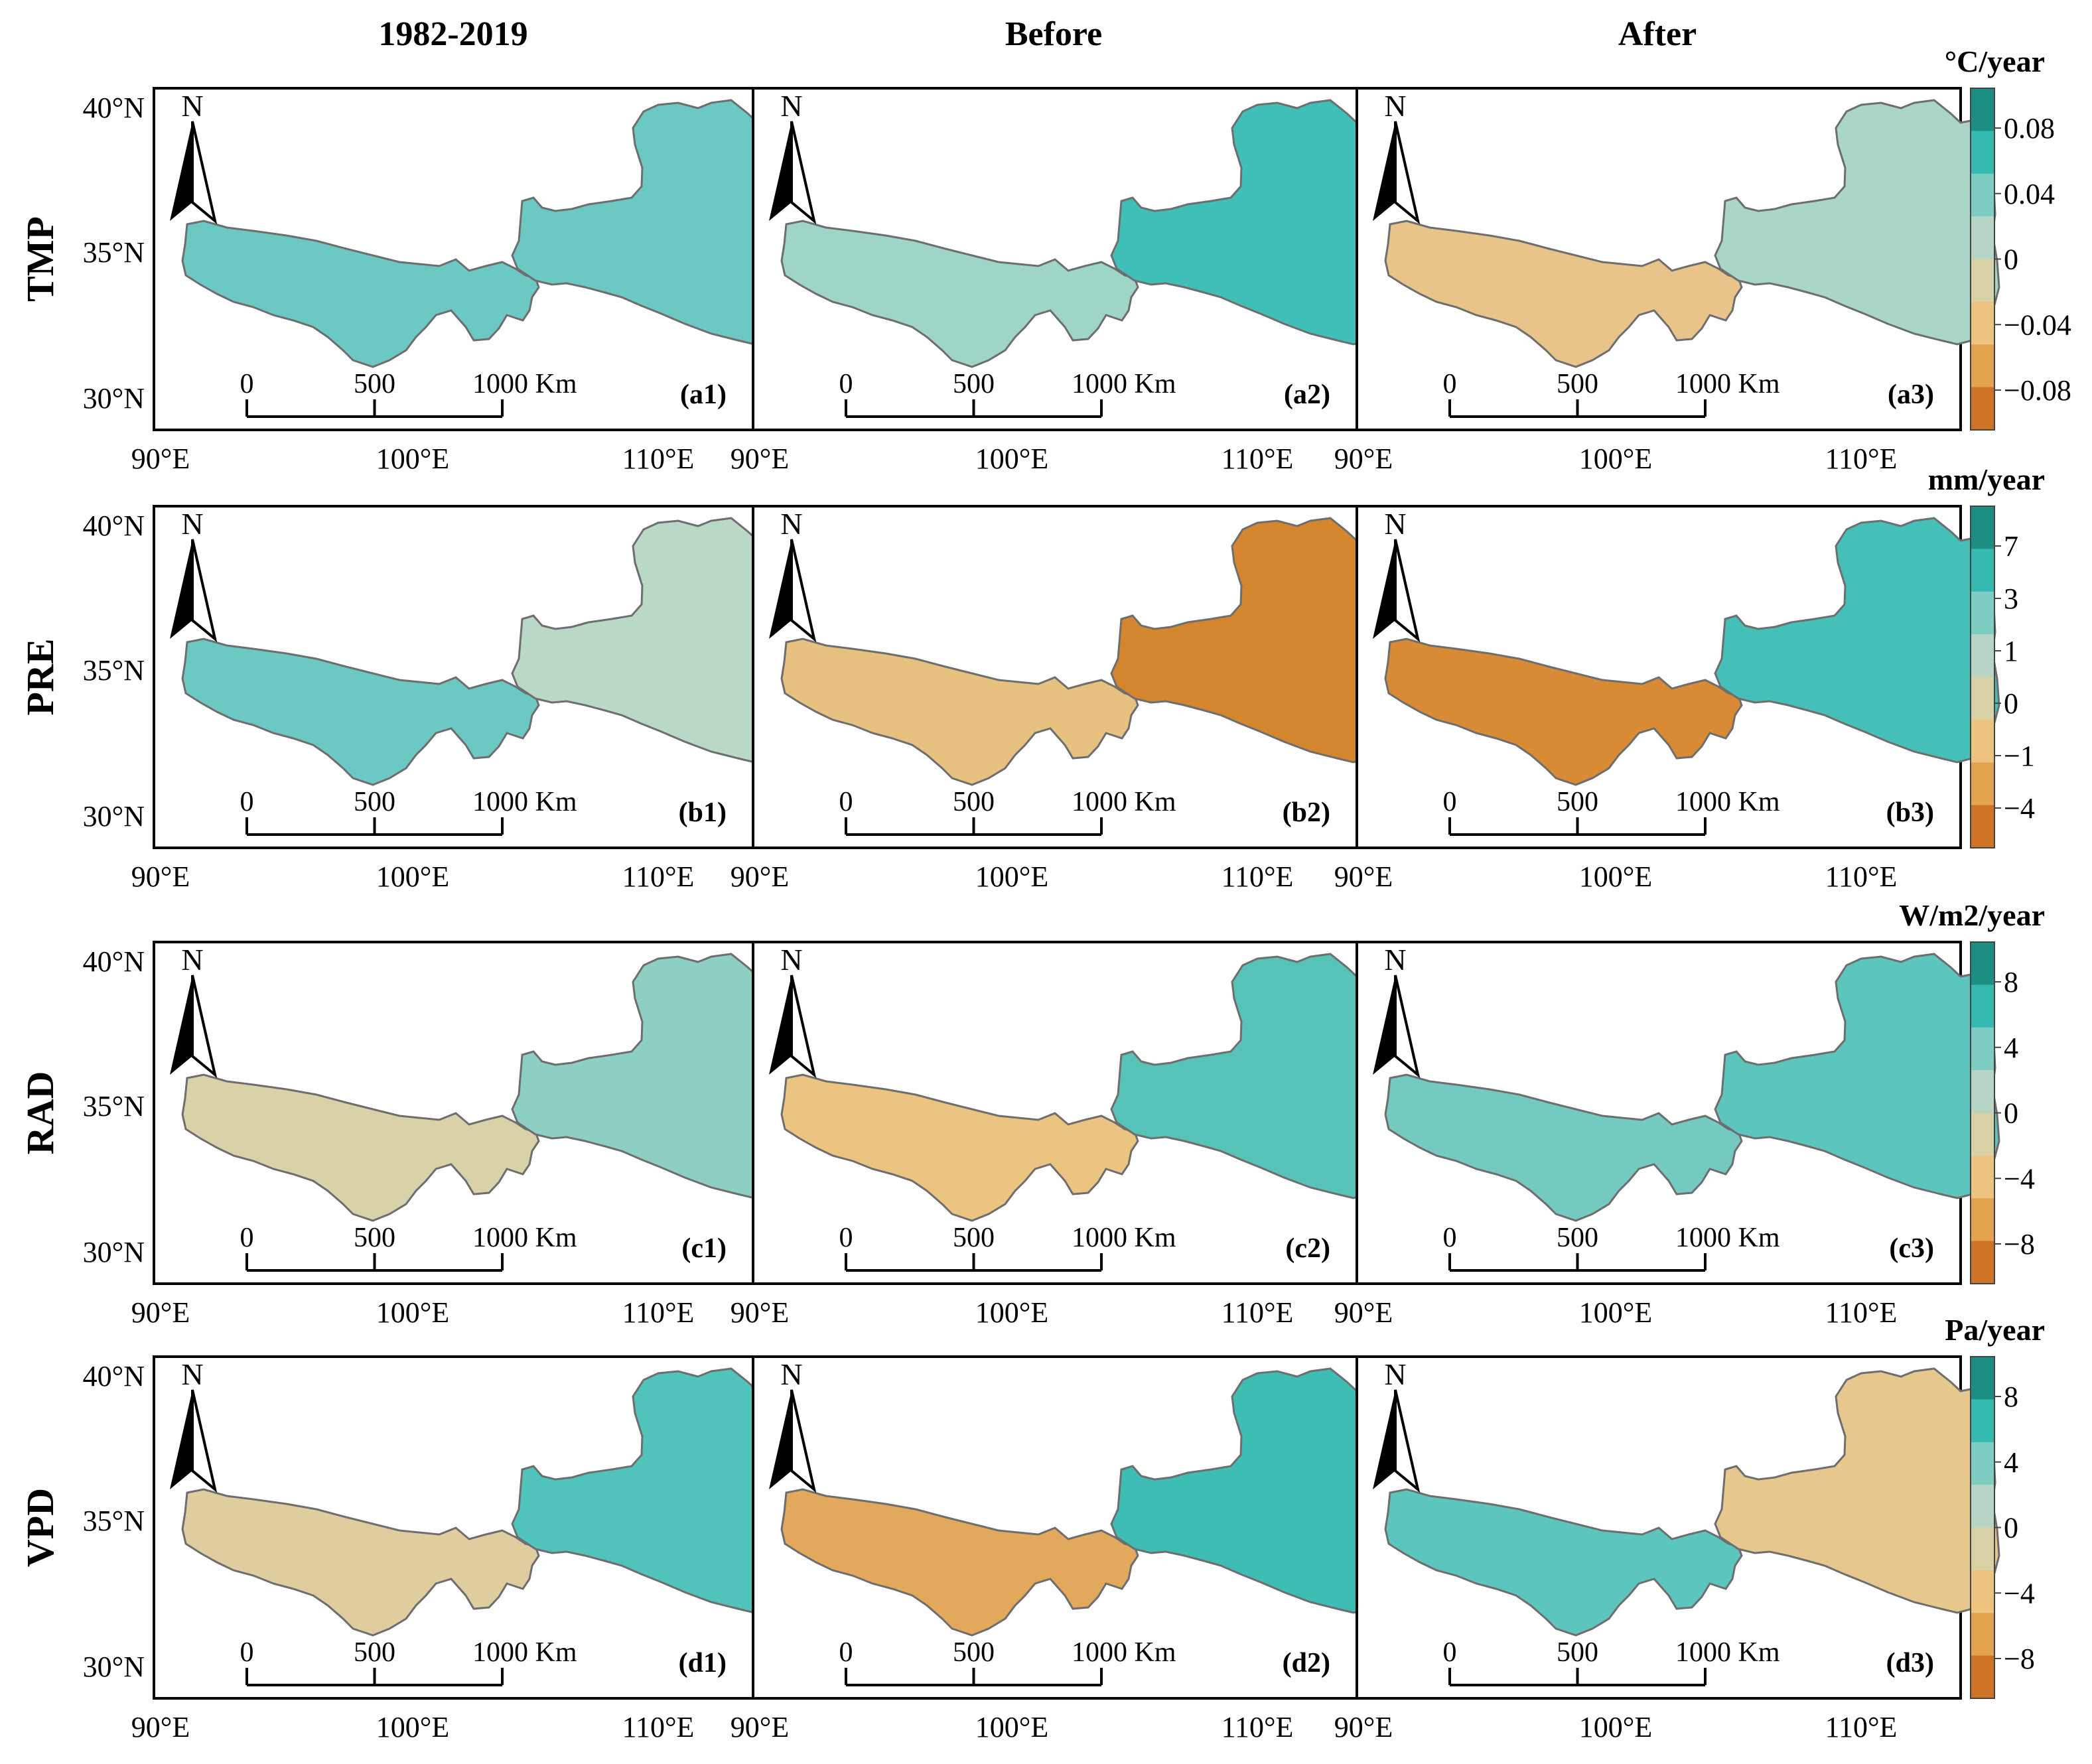 The width and height of the screenshot is (2092, 1764). I want to click on map-panel: N 0 500 1000 Km (b2) 90°E 100°E 110°E, so click(1064, 699).